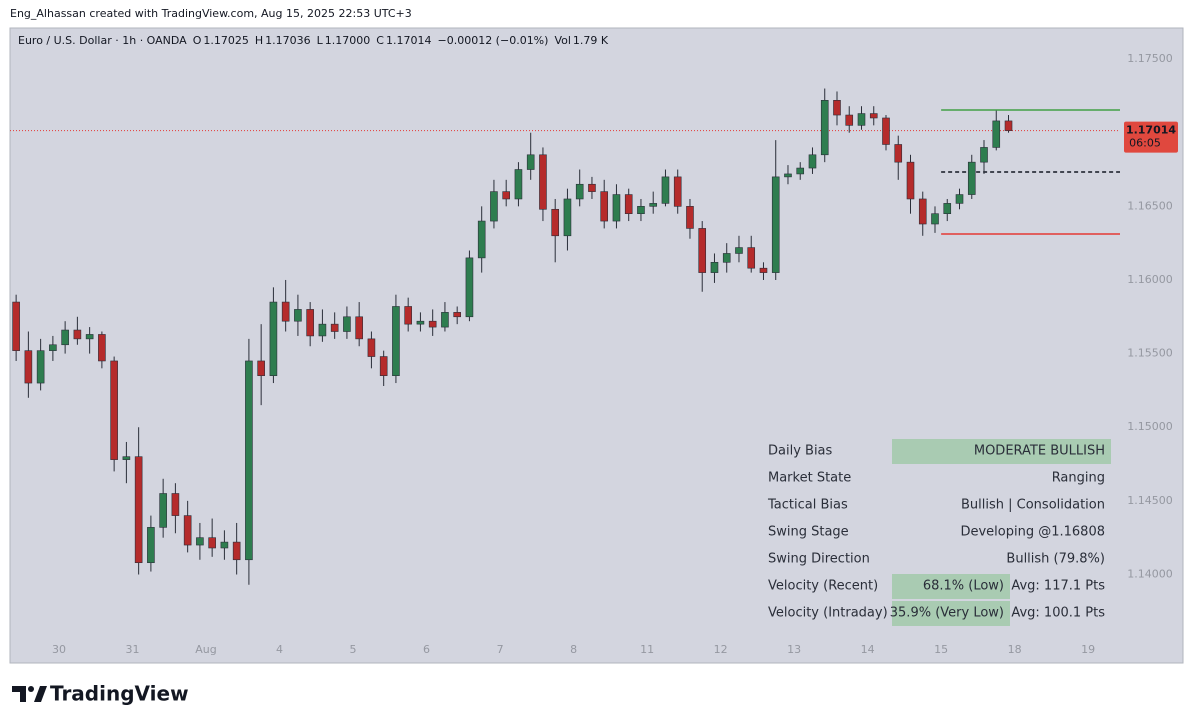 The height and width of the screenshot is (725, 1193). What do you see at coordinates (1150, 205) in the screenshot?
I see `y-tick-label: 1.16500` at bounding box center [1150, 205].